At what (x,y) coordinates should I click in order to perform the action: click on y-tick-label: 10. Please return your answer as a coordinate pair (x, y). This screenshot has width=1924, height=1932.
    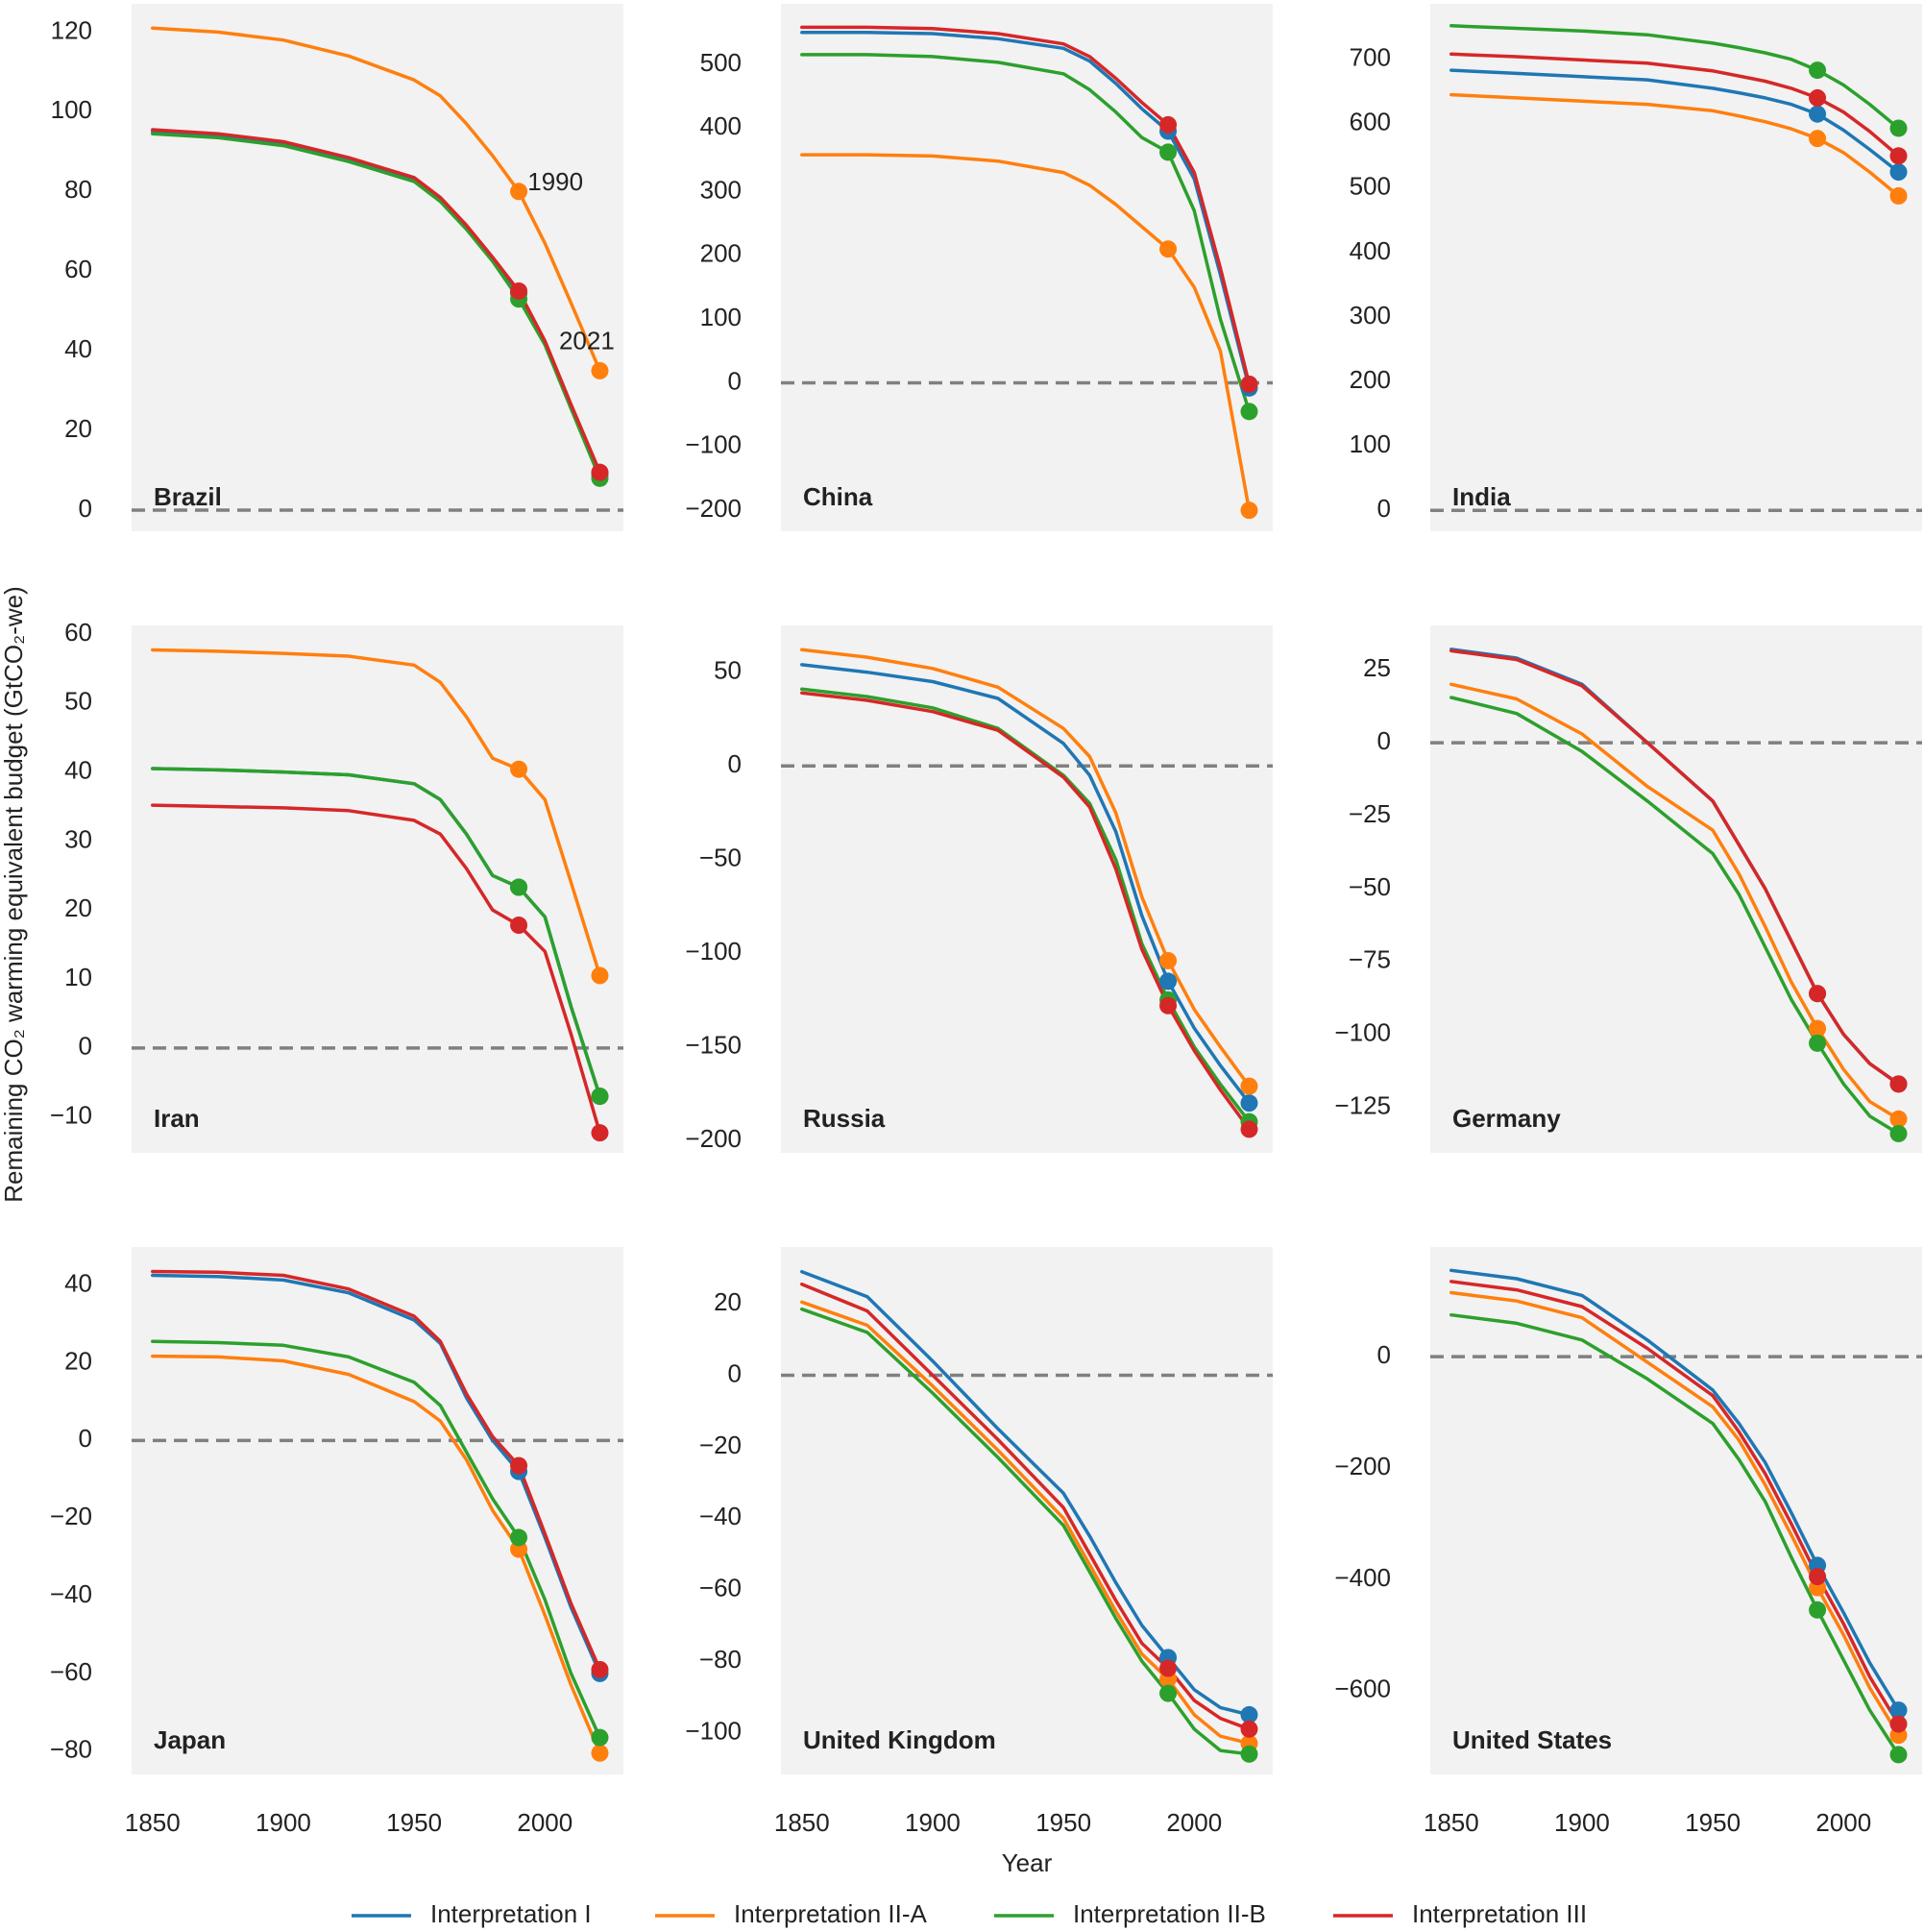
    Looking at the image, I should click on (78, 977).